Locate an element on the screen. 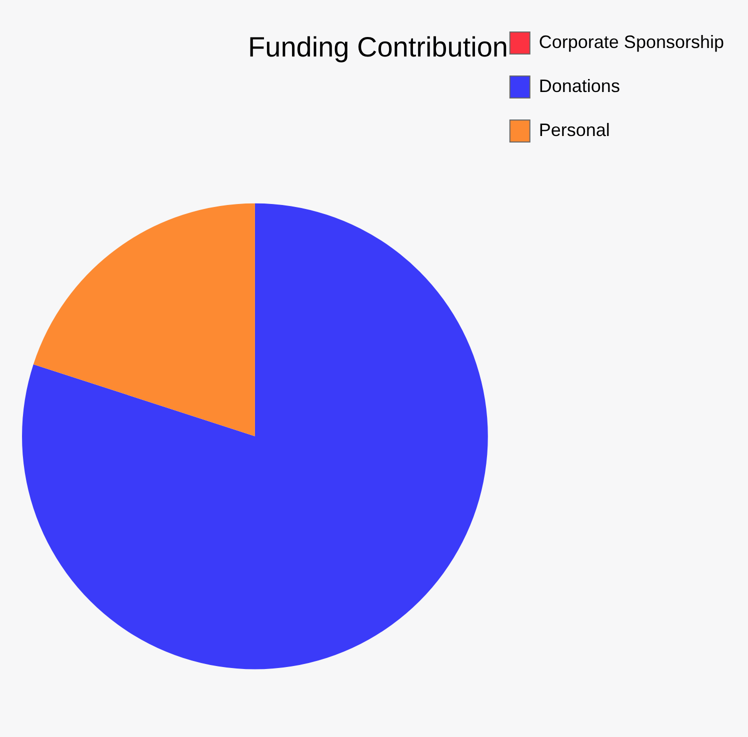  legend-label: Corporate Sponsorship is located at coordinates (631, 42).